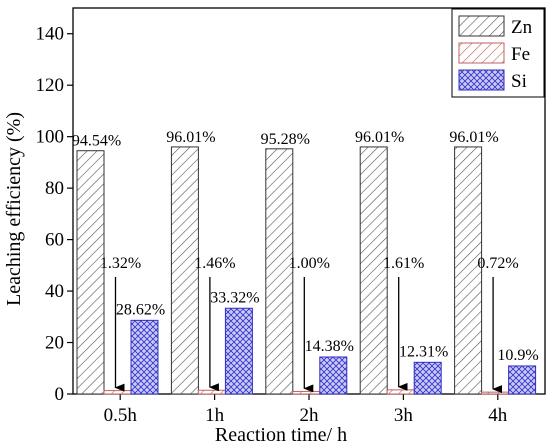  Describe the element at coordinates (50, 137) in the screenshot. I see `y-tick-label: 100` at that location.